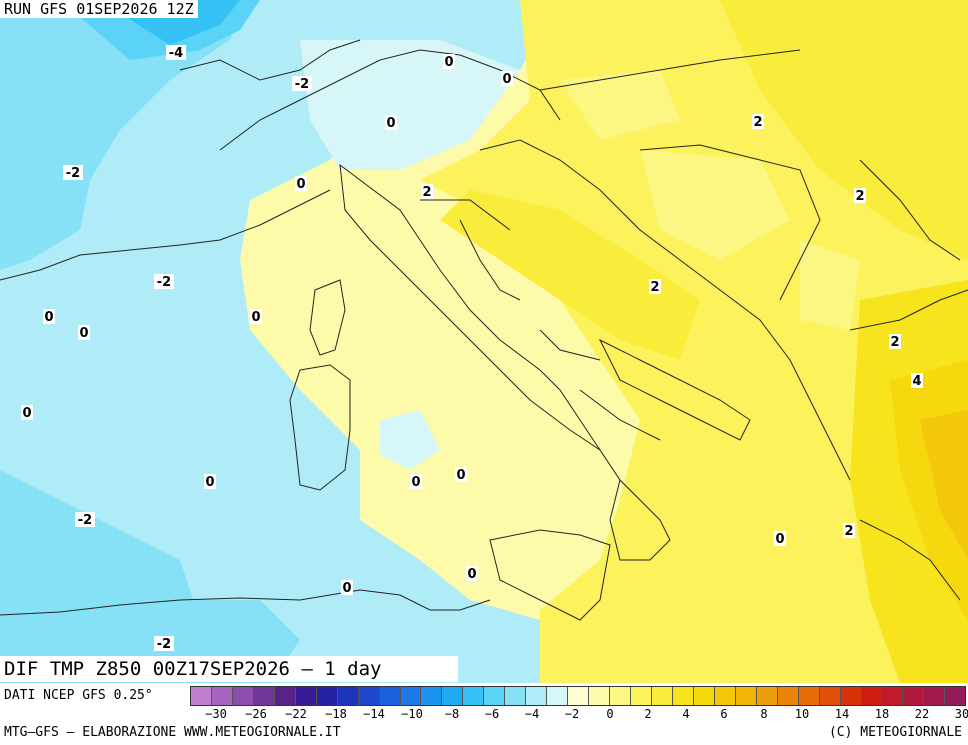 This screenshot has height=745, width=968. Describe the element at coordinates (802, 714) in the screenshot. I see `color-scale-tick: 10` at that location.